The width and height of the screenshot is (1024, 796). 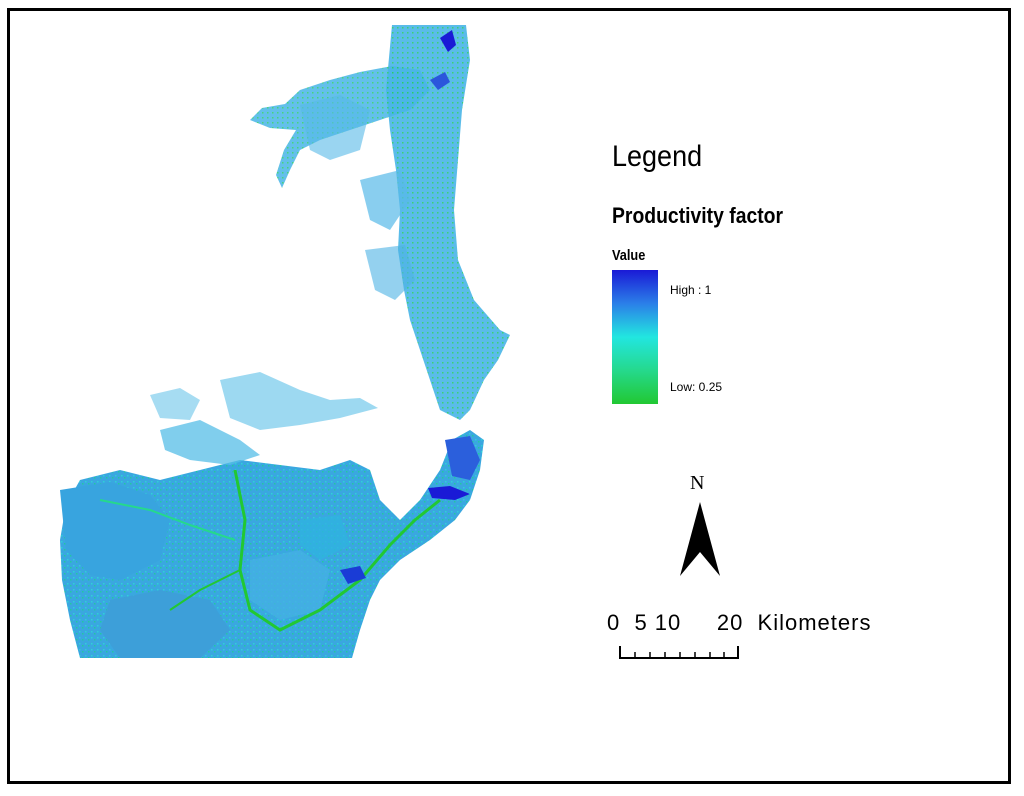 What do you see at coordinates (629, 255) in the screenshot?
I see `legend-field-label: Value` at bounding box center [629, 255].